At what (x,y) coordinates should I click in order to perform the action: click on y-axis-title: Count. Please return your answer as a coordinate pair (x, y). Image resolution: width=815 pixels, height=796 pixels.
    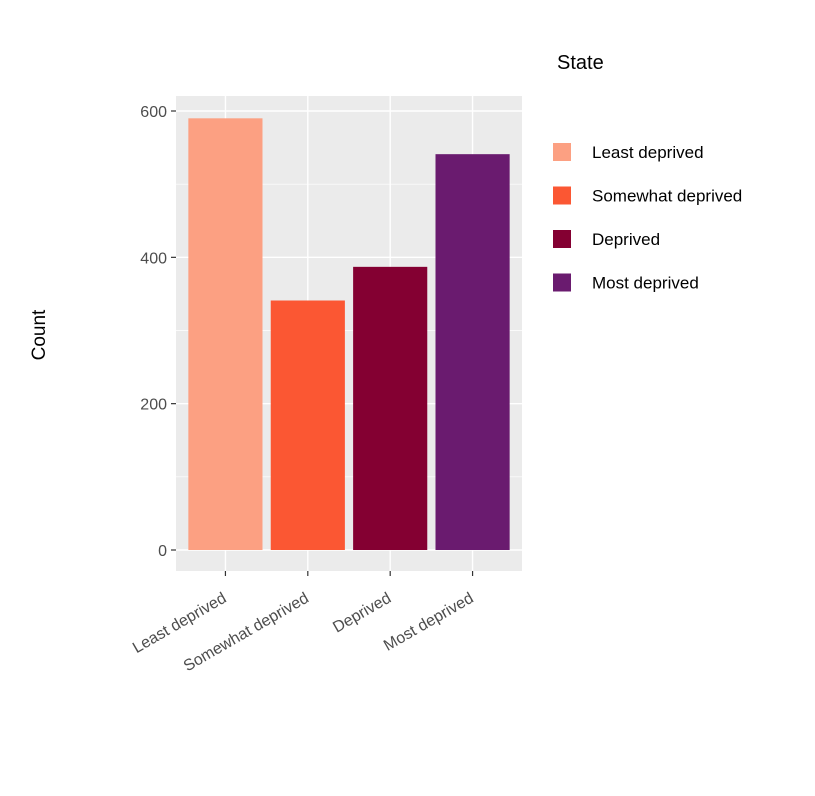
    Looking at the image, I should click on (39, 334).